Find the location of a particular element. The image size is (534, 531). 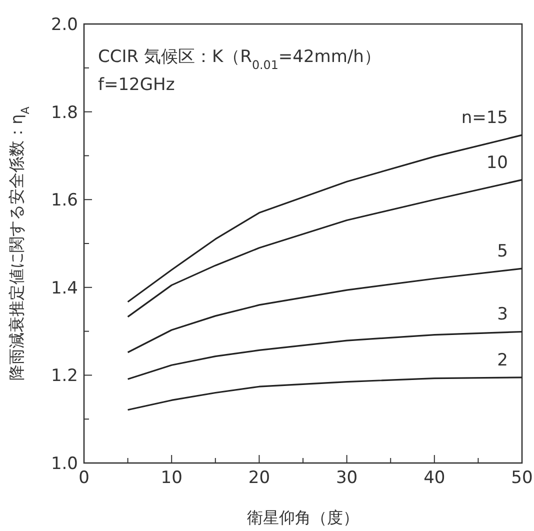

x-tick-label: 30 is located at coordinates (347, 478).